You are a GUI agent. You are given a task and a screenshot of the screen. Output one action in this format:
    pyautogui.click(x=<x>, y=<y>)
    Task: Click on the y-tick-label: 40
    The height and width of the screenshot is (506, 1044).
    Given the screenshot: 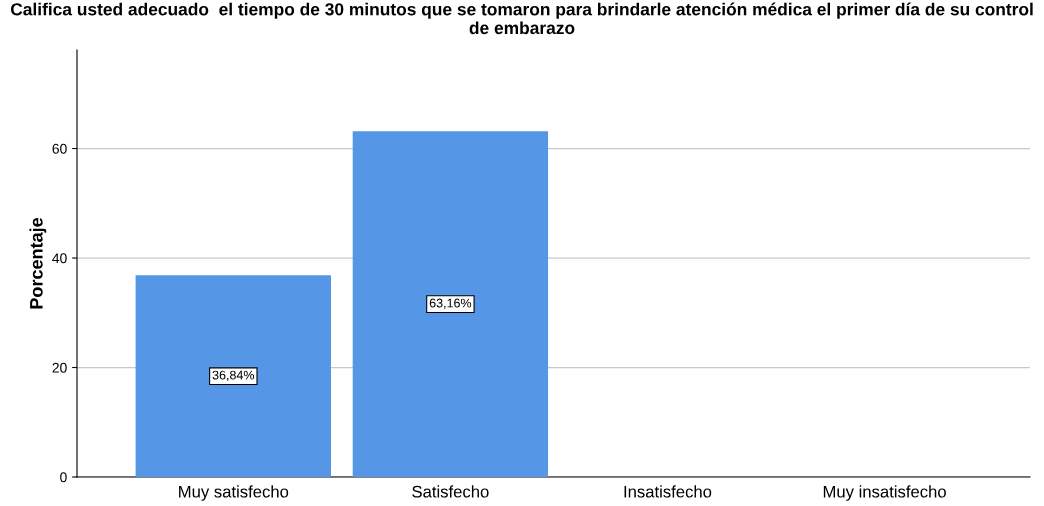 What is the action you would take?
    pyautogui.click(x=59, y=258)
    